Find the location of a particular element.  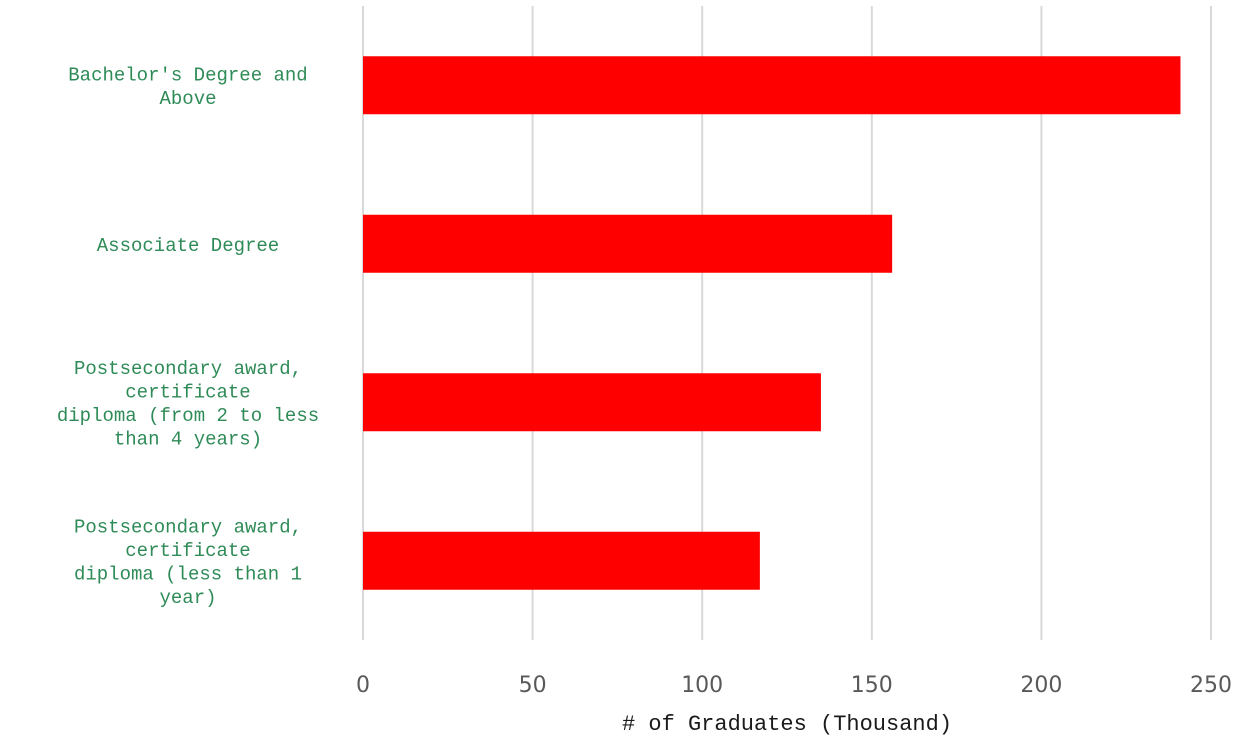

x-tick-label: 100 is located at coordinates (702, 685).